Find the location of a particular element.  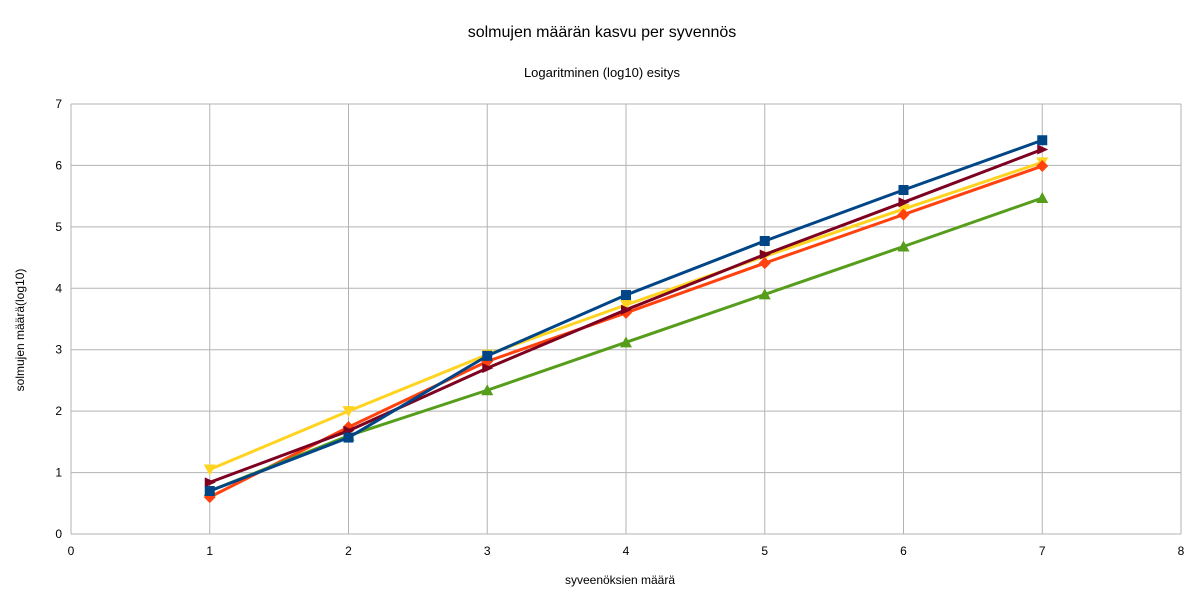

x-axis-label: syveenöksien määrä is located at coordinates (620, 580).